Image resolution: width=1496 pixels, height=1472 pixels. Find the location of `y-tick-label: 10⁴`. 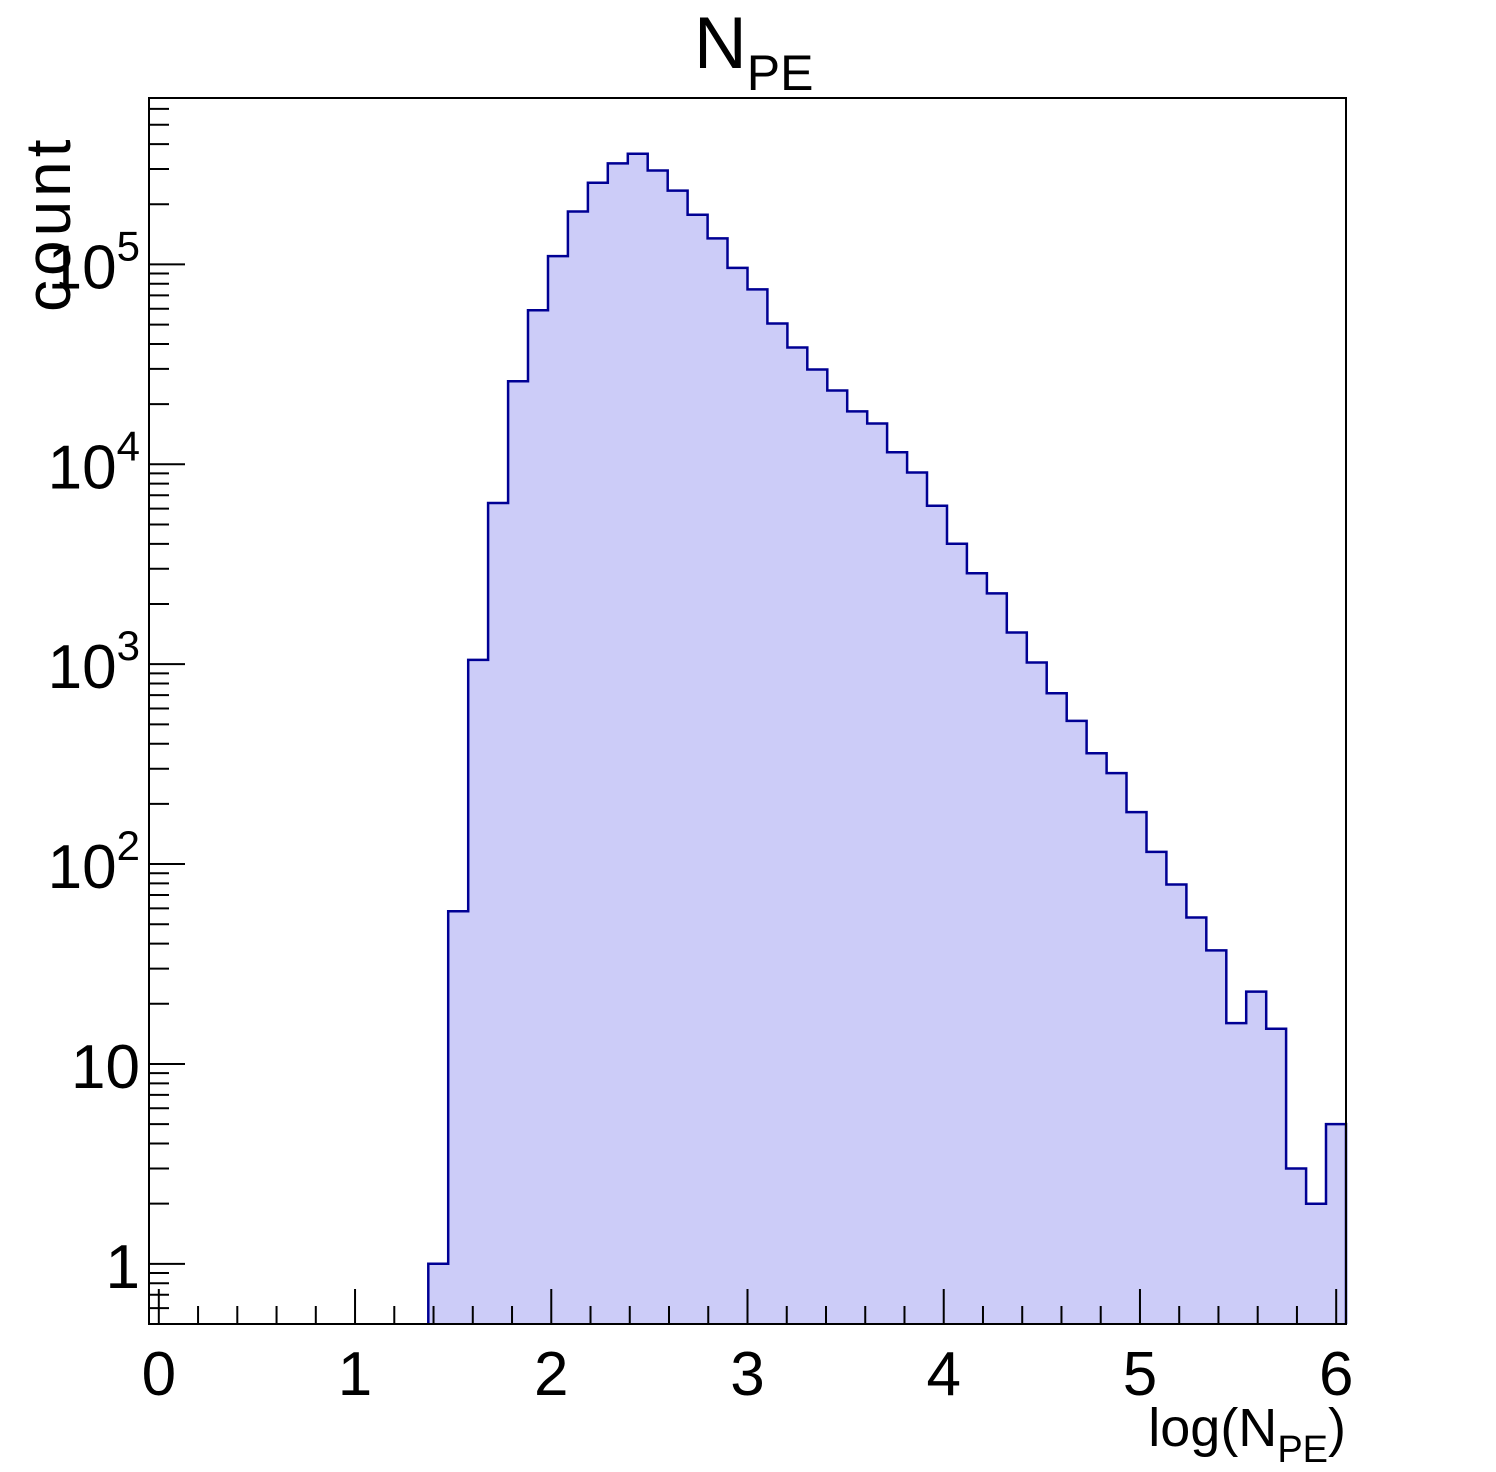

y-tick-label: 10⁴ is located at coordinates (94, 462).